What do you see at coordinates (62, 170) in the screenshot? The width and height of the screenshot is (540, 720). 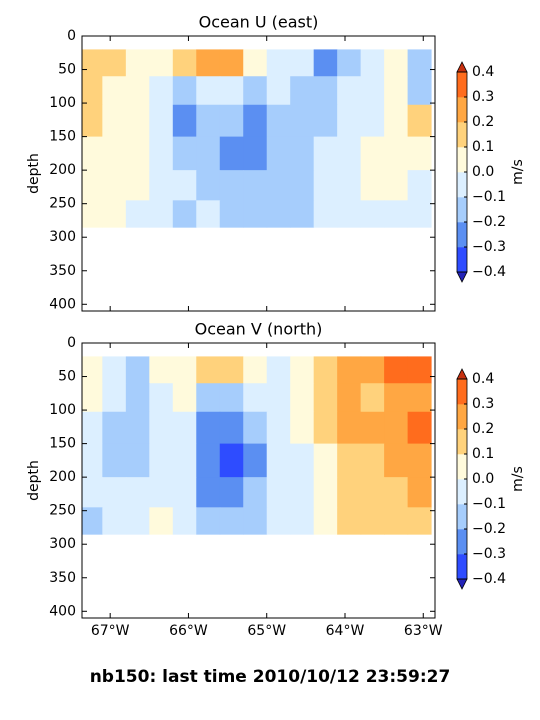 I see `y-tick-label: 200` at bounding box center [62, 170].